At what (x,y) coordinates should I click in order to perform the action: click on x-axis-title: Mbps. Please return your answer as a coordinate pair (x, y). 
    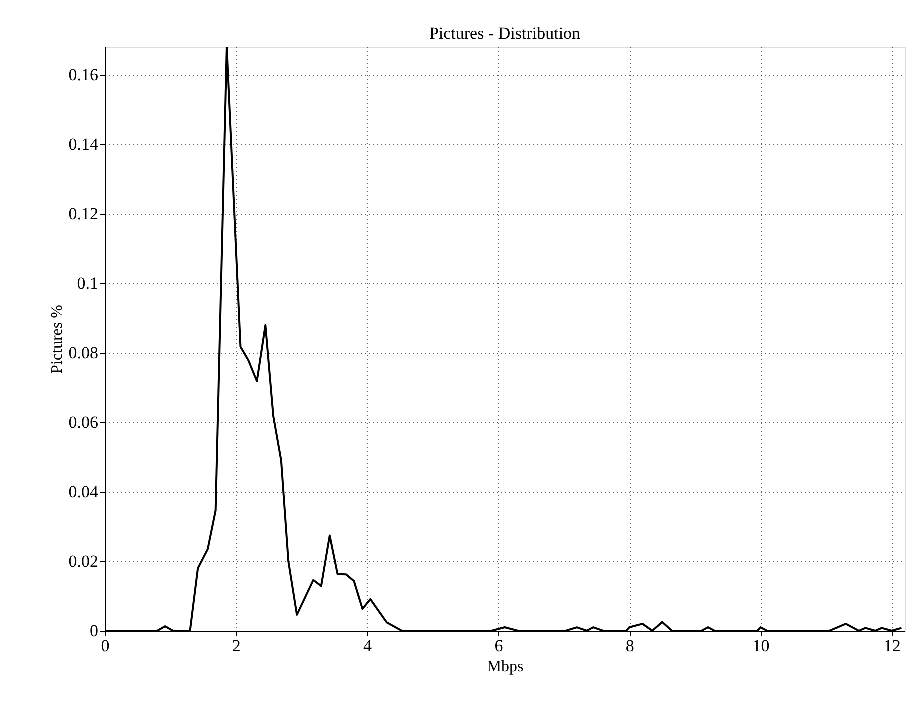
    Looking at the image, I should click on (505, 667).